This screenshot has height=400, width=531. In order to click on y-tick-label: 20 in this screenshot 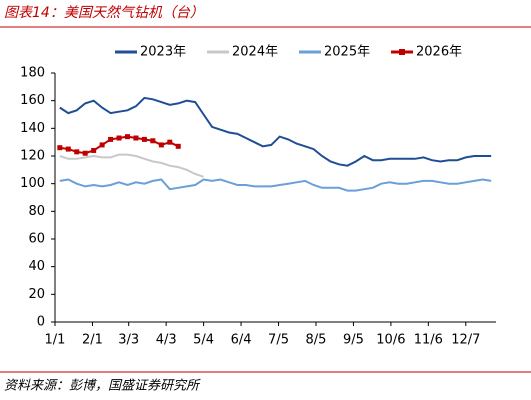, I will do `click(36, 294)`.